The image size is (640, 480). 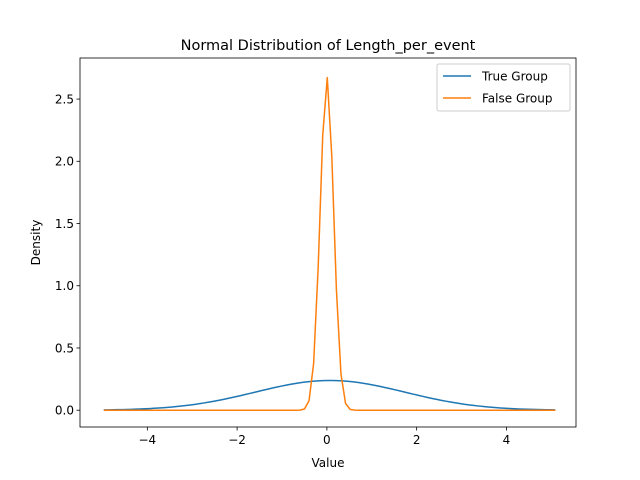 I want to click on y-tick-label: 0.5, so click(x=64, y=348).